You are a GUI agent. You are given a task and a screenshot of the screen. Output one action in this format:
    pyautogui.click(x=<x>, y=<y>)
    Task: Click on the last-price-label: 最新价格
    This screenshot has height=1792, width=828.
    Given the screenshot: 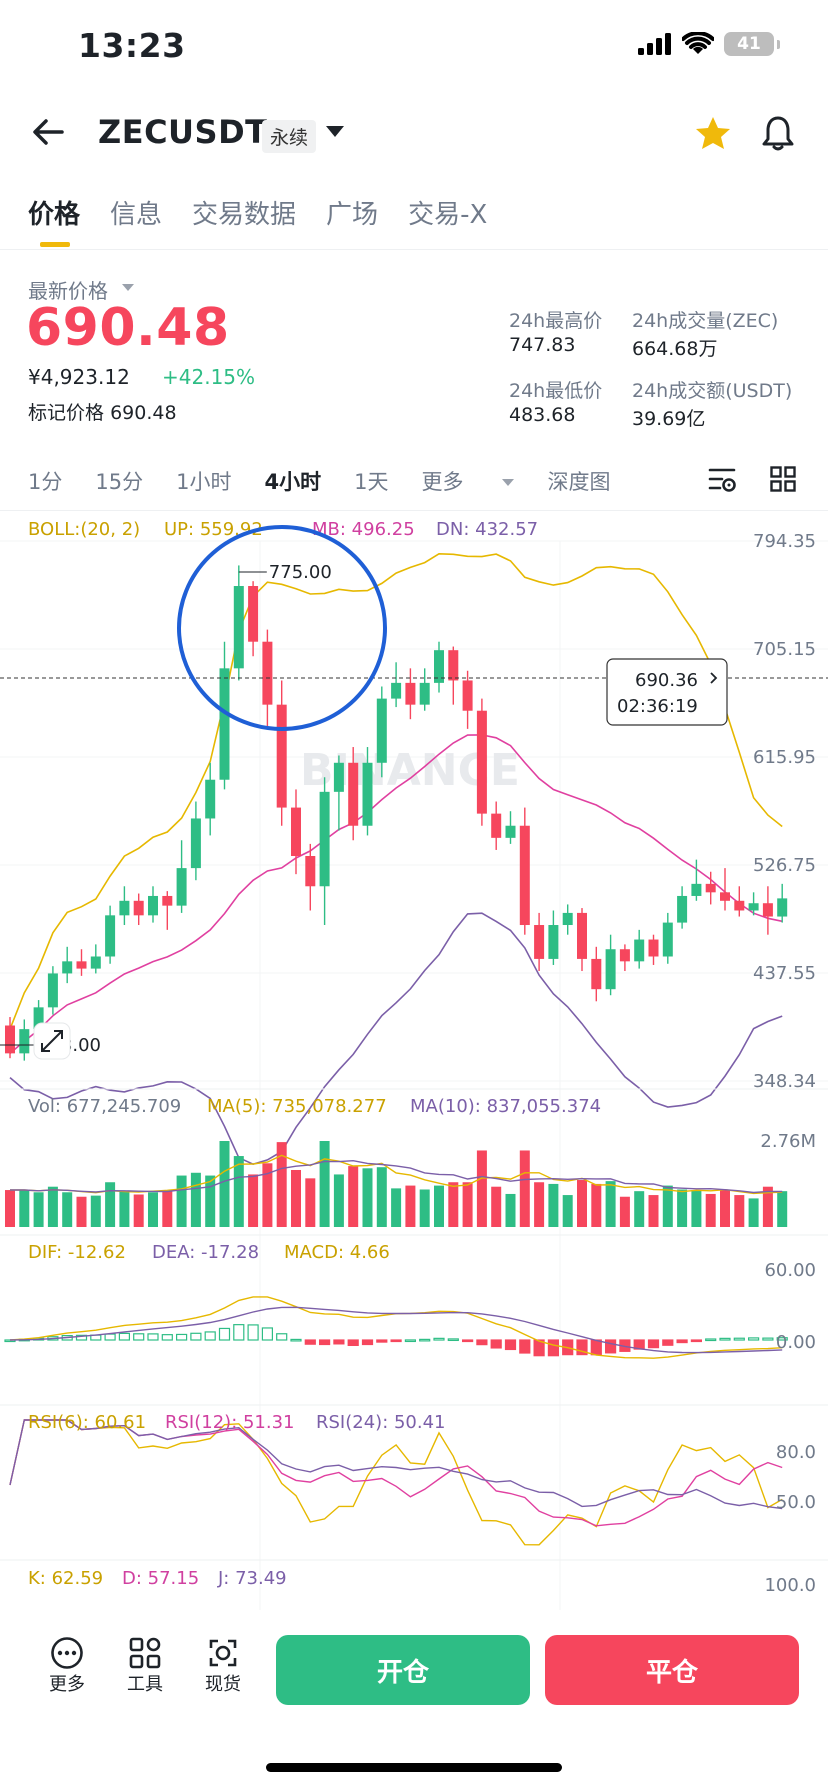 What is the action you would take?
    pyautogui.click(x=68, y=291)
    